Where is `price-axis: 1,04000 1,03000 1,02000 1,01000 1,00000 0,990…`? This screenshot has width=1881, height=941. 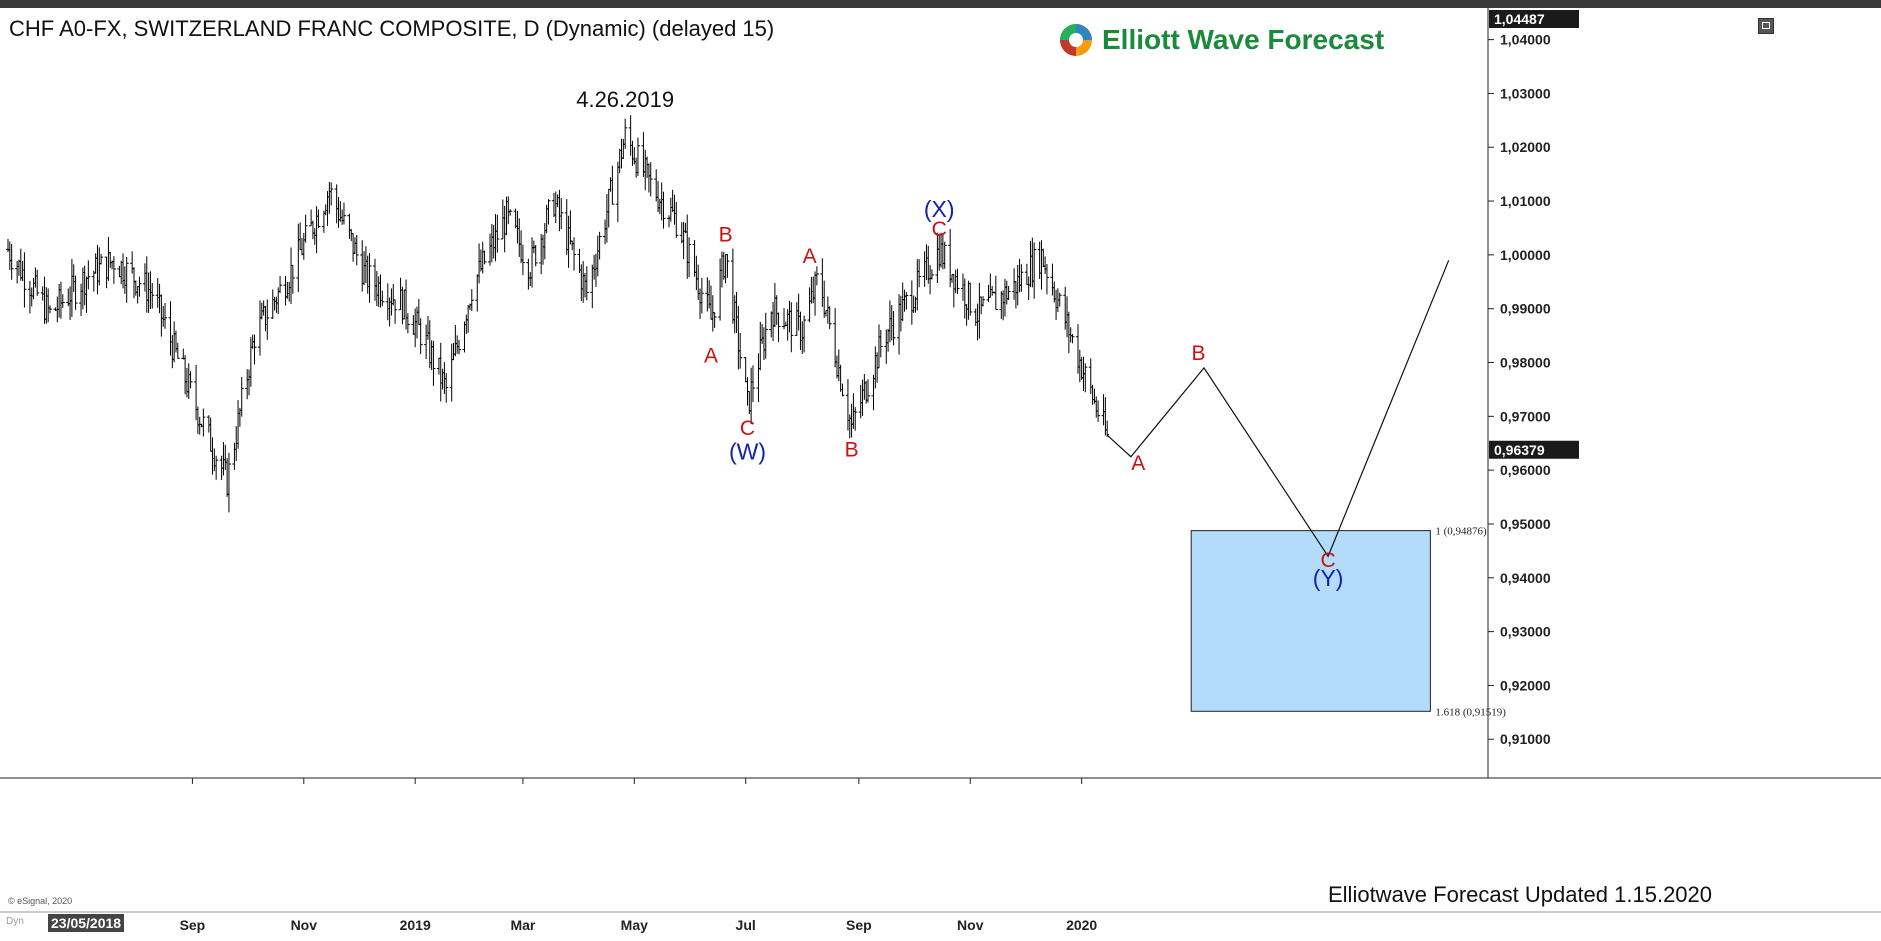
price-axis: 1,04000 1,03000 1,02000 1,01000 1,00000 0,990… is located at coordinates (1533, 393).